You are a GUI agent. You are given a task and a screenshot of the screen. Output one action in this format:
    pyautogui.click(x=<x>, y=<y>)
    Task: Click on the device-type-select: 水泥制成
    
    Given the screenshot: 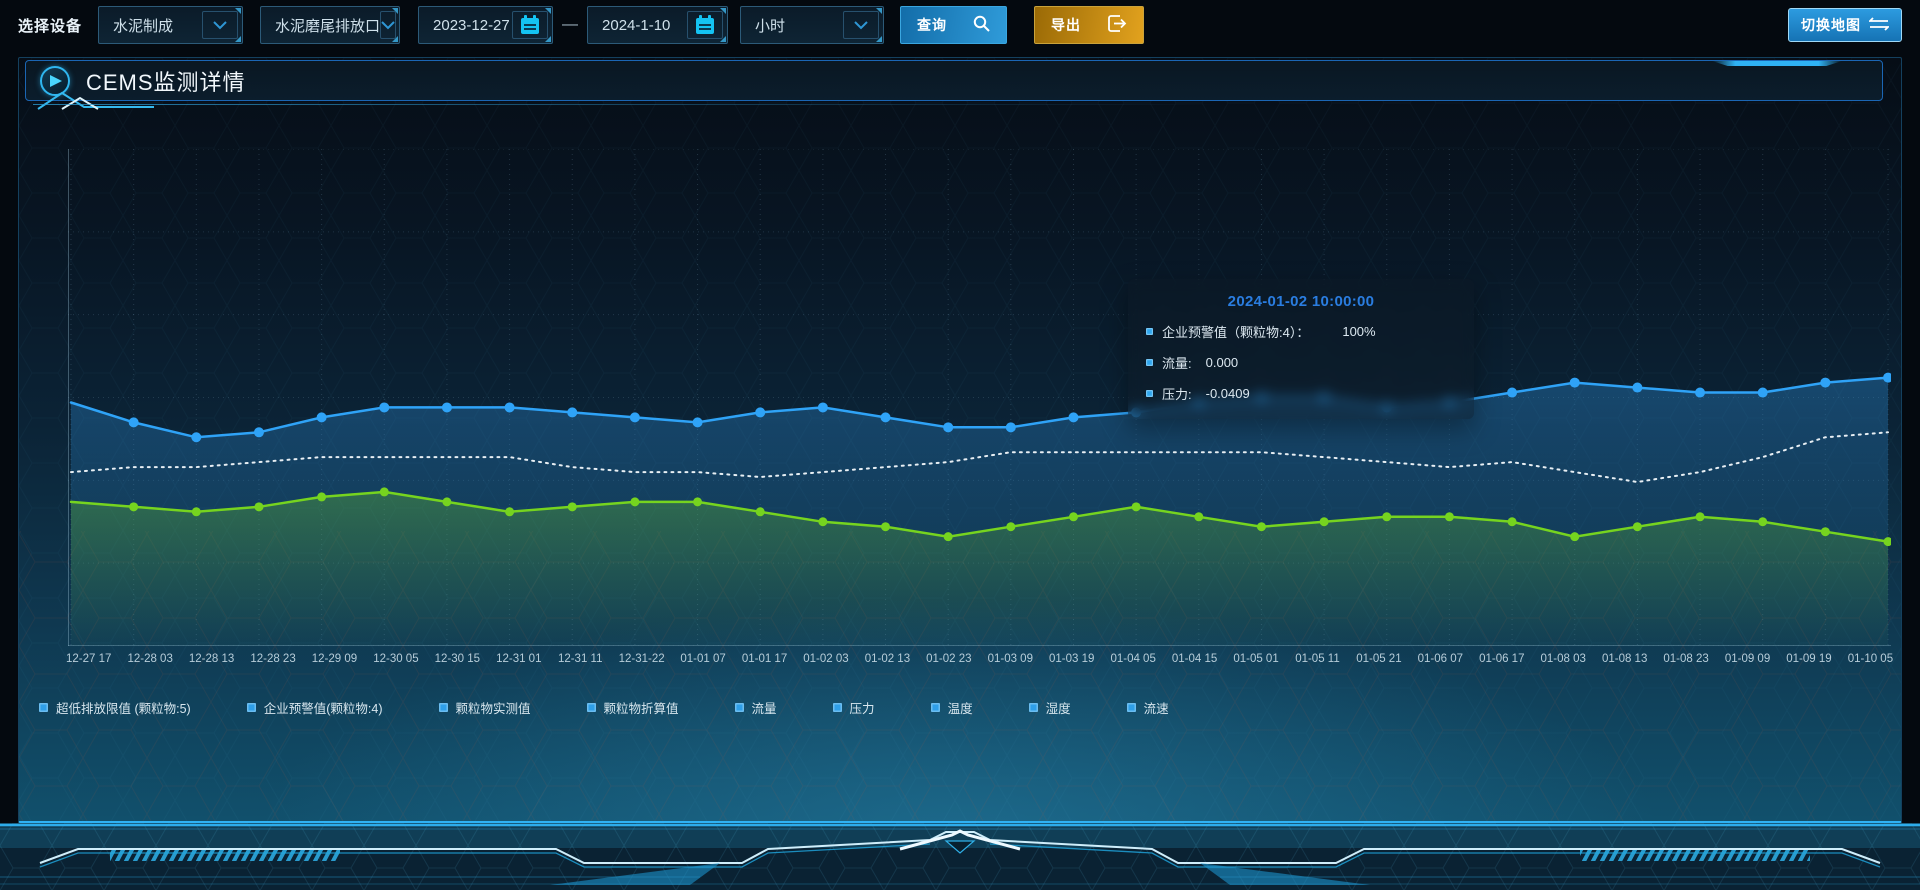 What is the action you would take?
    pyautogui.click(x=171, y=25)
    